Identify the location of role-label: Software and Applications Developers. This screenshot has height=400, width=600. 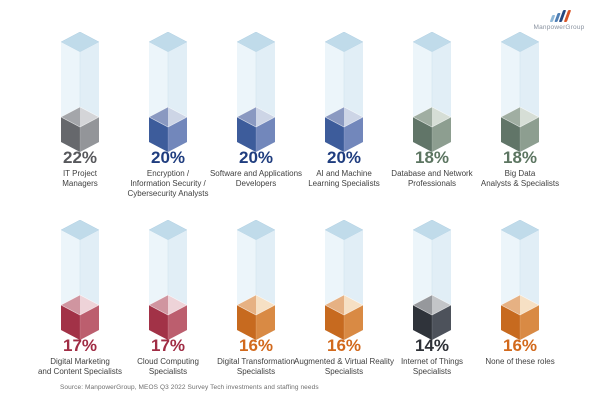
(256, 178).